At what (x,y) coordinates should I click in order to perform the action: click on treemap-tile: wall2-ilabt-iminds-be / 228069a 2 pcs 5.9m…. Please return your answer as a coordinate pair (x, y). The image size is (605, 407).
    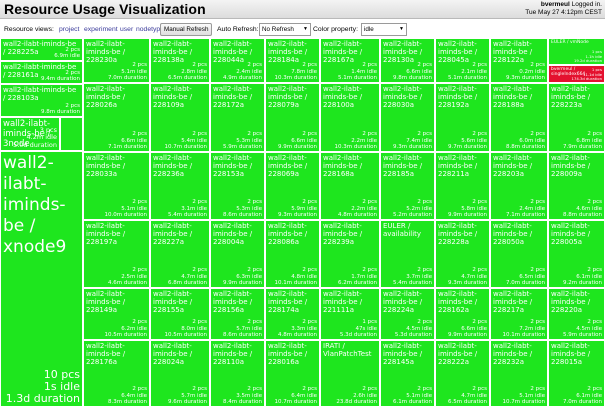
    Looking at the image, I should click on (292, 186).